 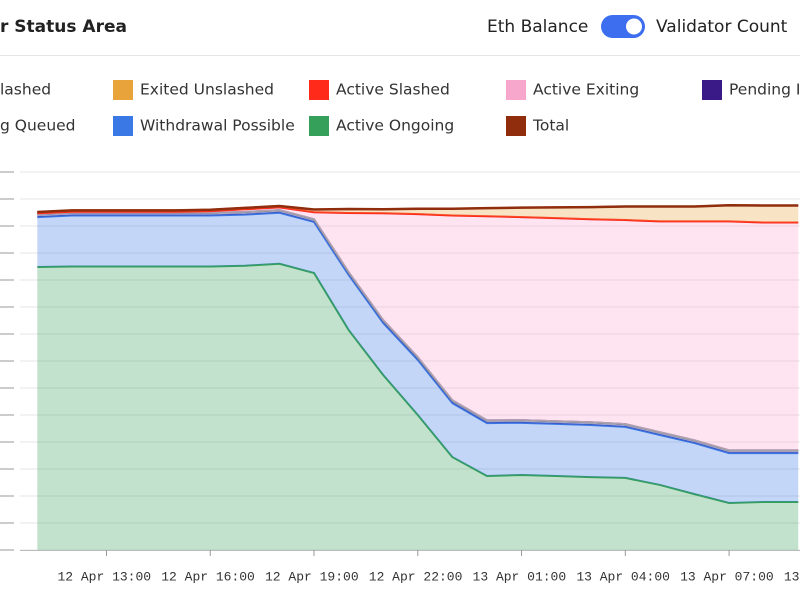 What do you see at coordinates (104, 576) in the screenshot?
I see `x-tick-label: 12 Apr 13:00` at bounding box center [104, 576].